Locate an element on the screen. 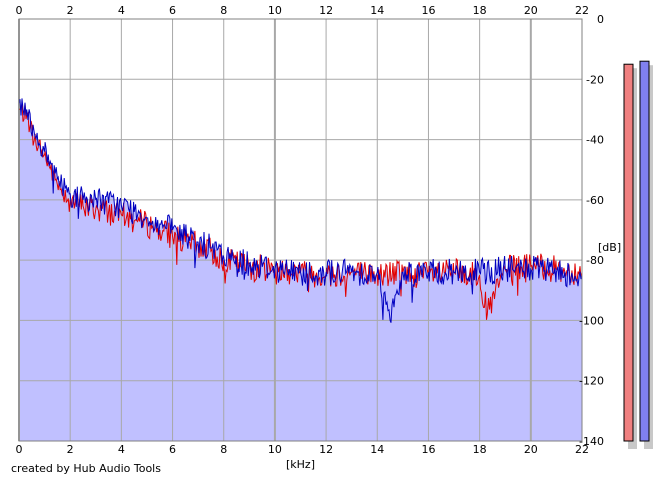 The height and width of the screenshot is (481, 664). x-tick-label-top: 18 is located at coordinates (480, 10).